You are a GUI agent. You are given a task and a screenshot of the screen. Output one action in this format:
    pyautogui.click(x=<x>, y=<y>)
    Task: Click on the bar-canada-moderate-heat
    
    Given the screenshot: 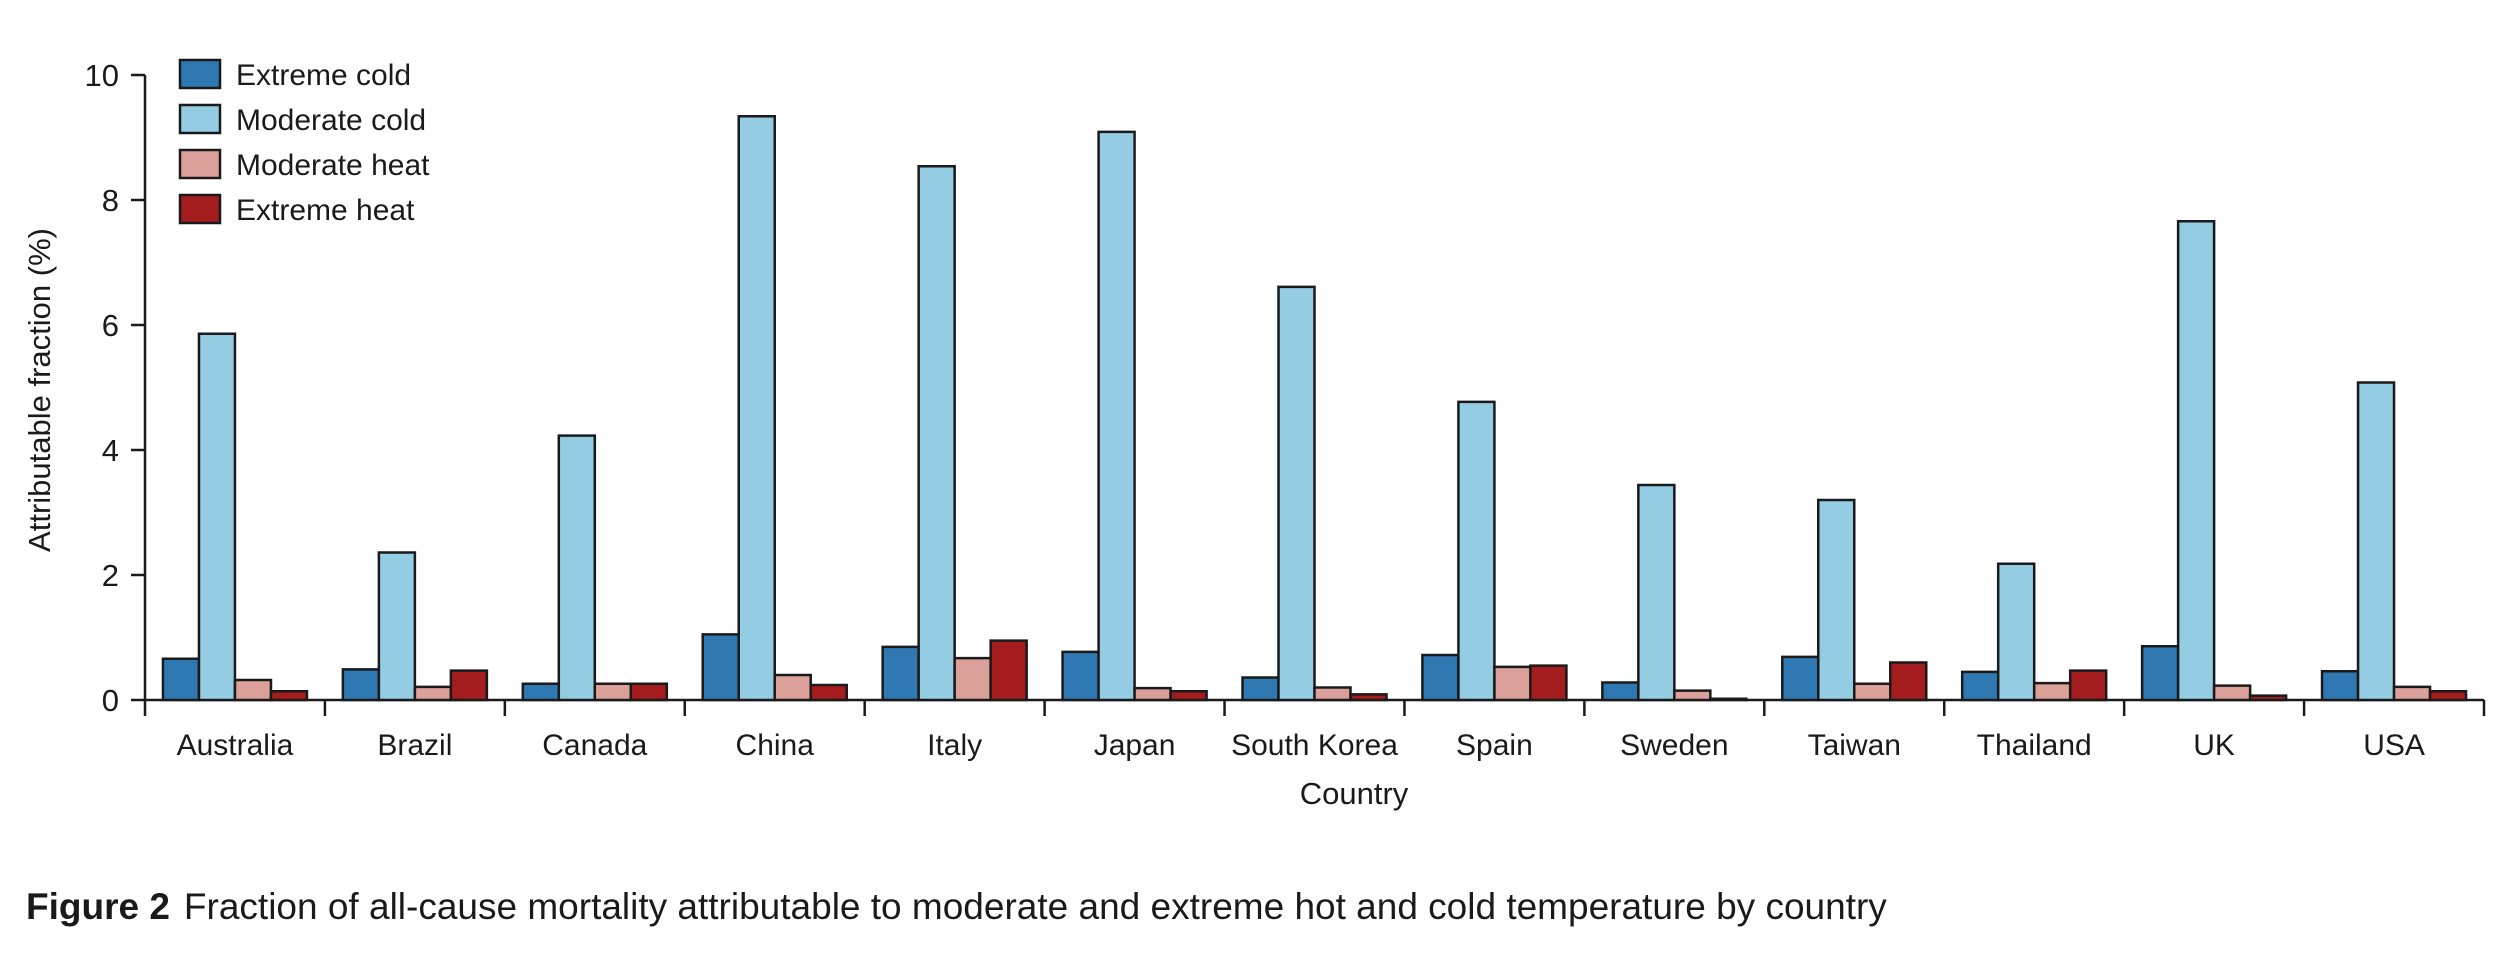 What is the action you would take?
    pyautogui.click(x=613, y=692)
    